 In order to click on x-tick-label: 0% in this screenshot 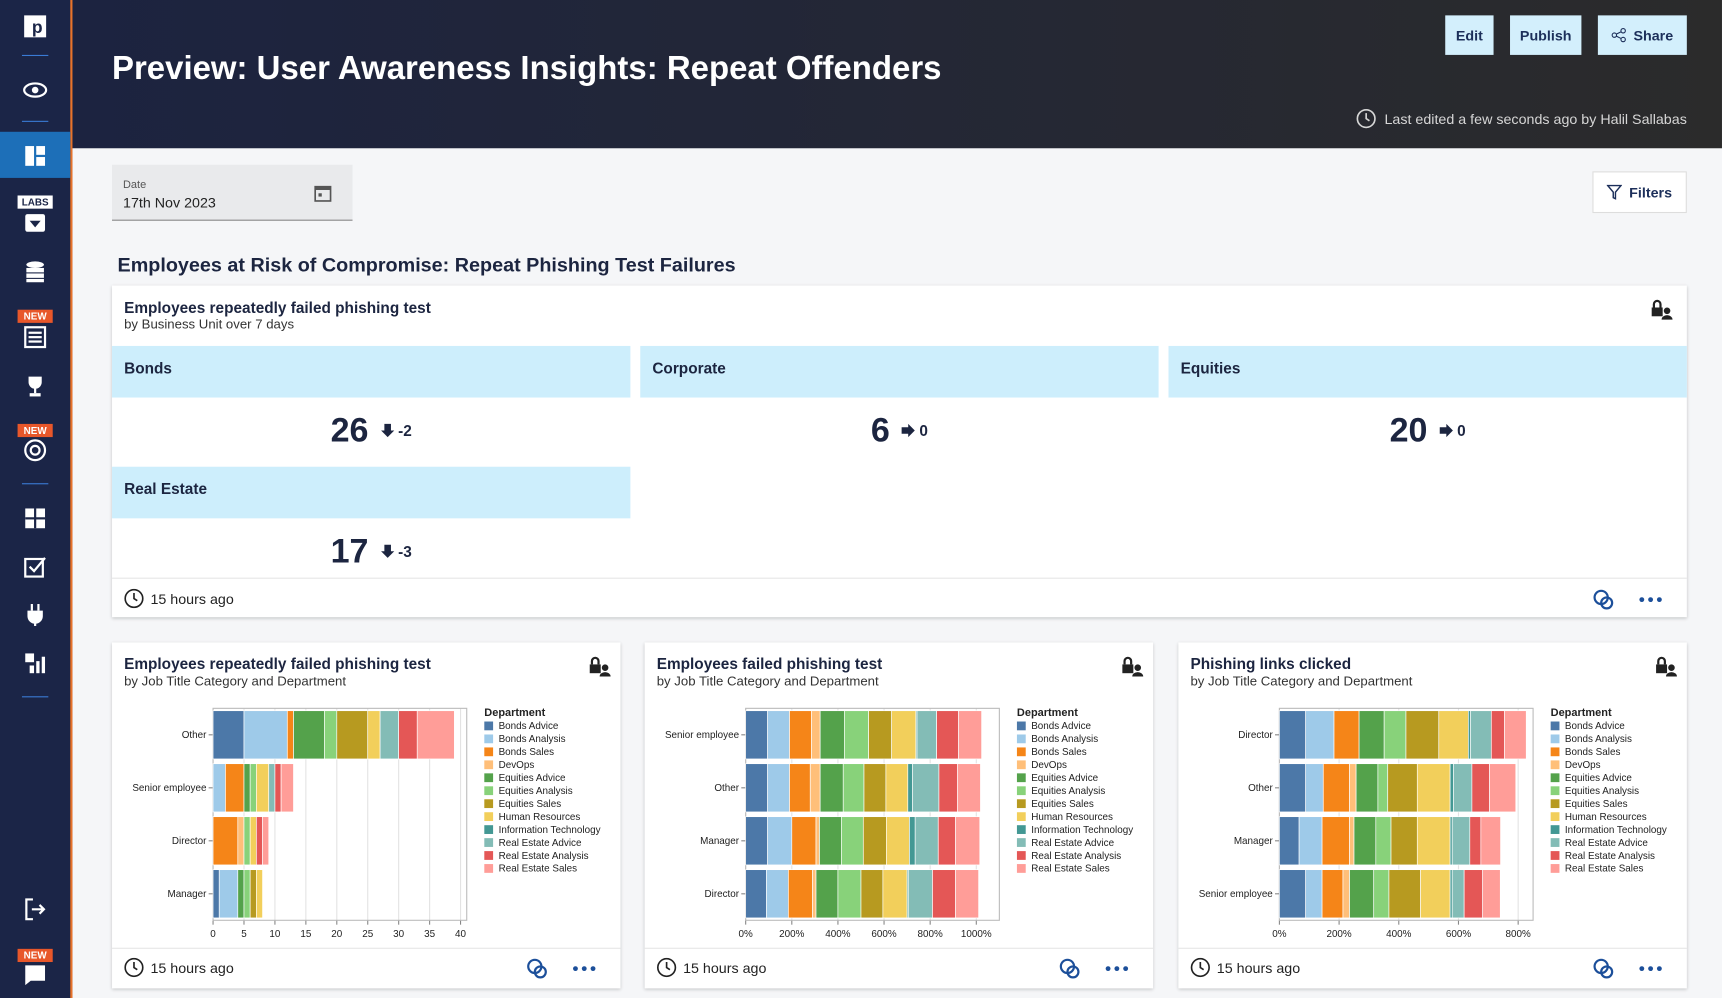, I will do `click(1279, 934)`.